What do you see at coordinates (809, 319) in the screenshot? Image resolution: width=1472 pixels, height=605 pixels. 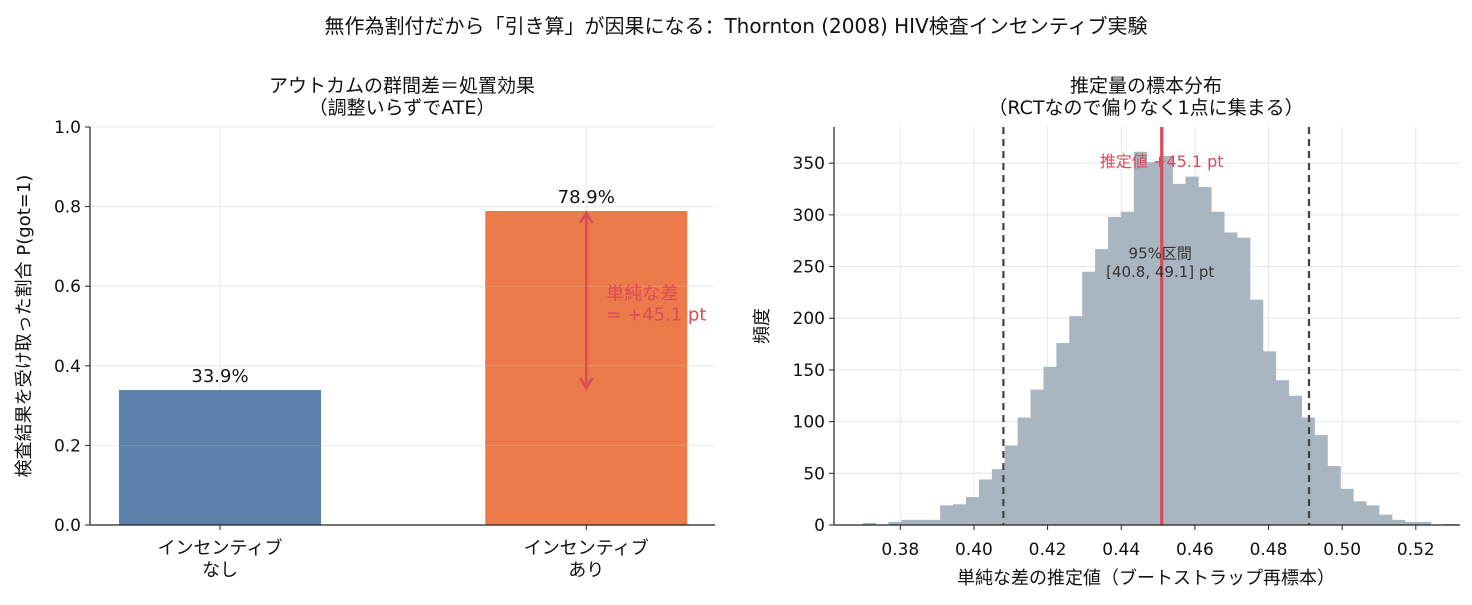 I see `histogram-y-tick-label: 200` at bounding box center [809, 319].